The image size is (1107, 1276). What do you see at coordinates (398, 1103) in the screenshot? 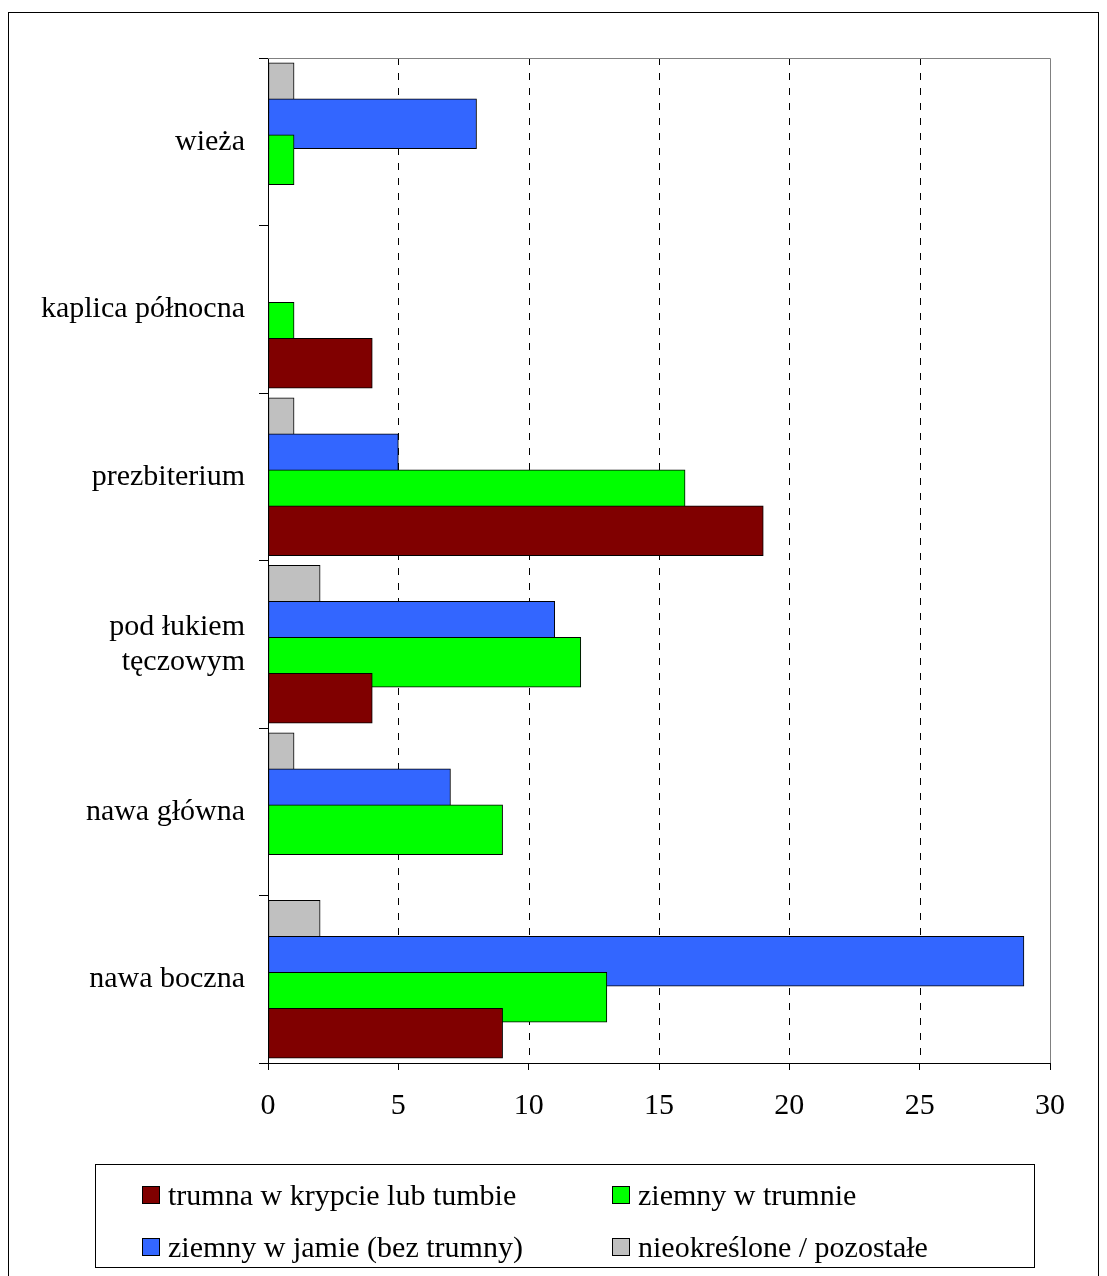
I see `x-tick-label: 5` at bounding box center [398, 1103].